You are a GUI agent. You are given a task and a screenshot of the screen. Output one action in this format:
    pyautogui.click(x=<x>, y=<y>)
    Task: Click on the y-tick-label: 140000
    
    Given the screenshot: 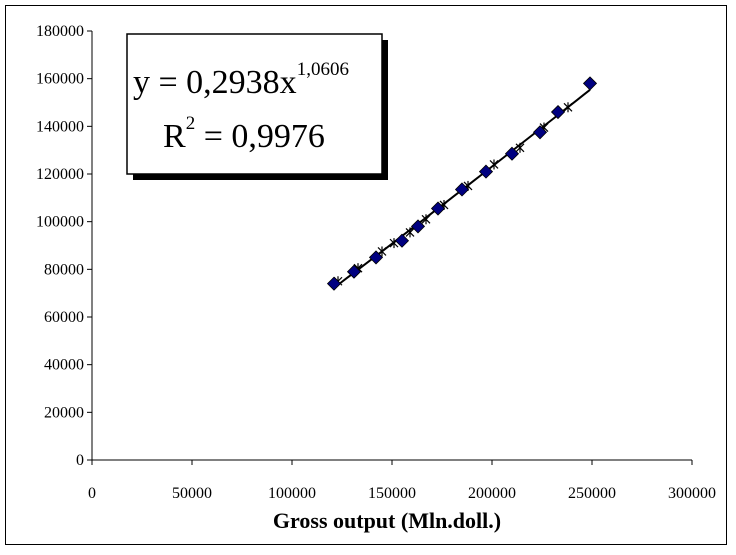 What is the action you would take?
    pyautogui.click(x=60, y=126)
    